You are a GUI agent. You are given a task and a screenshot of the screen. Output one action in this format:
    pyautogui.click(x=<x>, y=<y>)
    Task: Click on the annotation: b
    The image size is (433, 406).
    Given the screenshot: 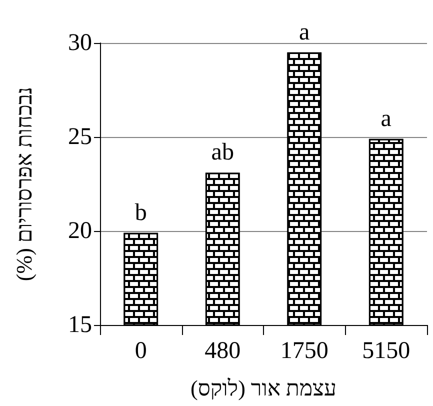 What is the action you would take?
    pyautogui.click(x=140, y=213)
    